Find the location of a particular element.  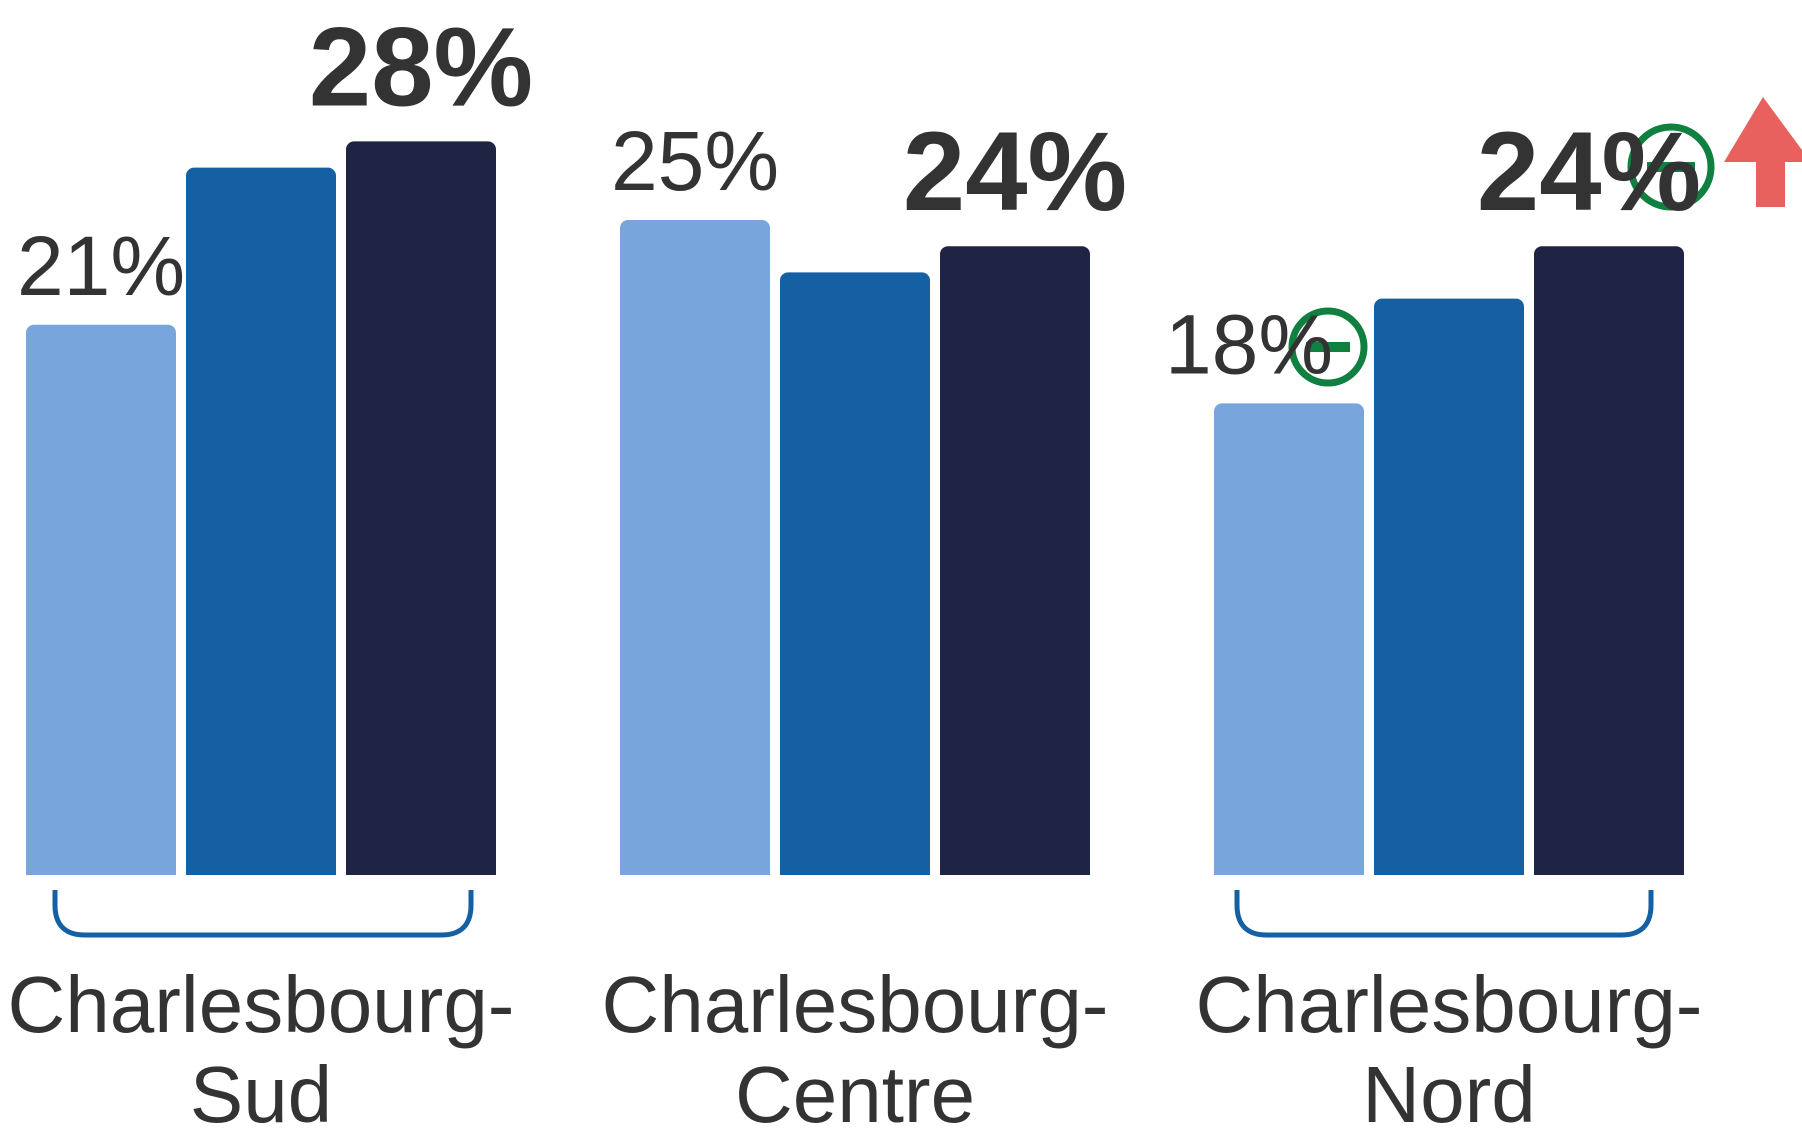

category-label: Charlesbourg-Nord is located at coordinates (1449, 1044).